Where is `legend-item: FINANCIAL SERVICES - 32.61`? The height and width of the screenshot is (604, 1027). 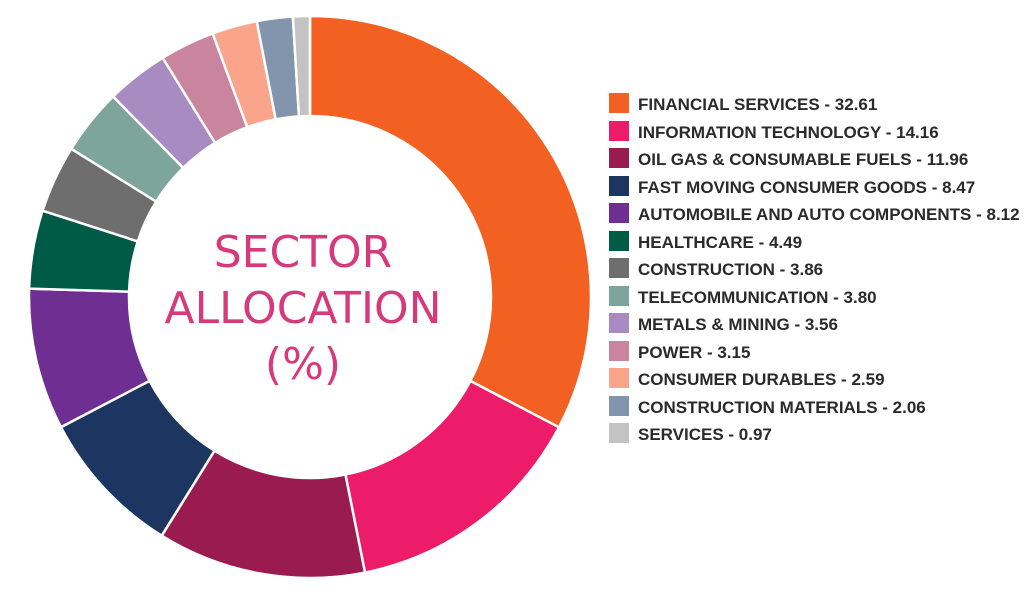
legend-item: FINANCIAL SERVICES - 32.61 is located at coordinates (815, 104).